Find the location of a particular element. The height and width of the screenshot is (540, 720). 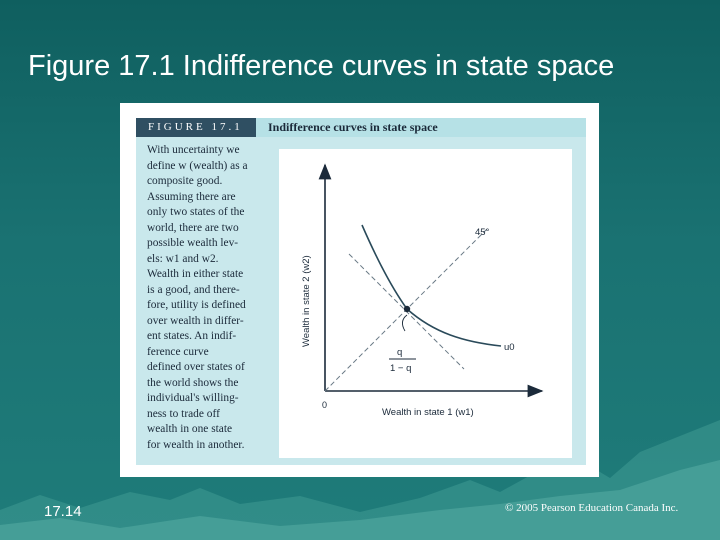

slide-number: 17.14 is located at coordinates (63, 511).